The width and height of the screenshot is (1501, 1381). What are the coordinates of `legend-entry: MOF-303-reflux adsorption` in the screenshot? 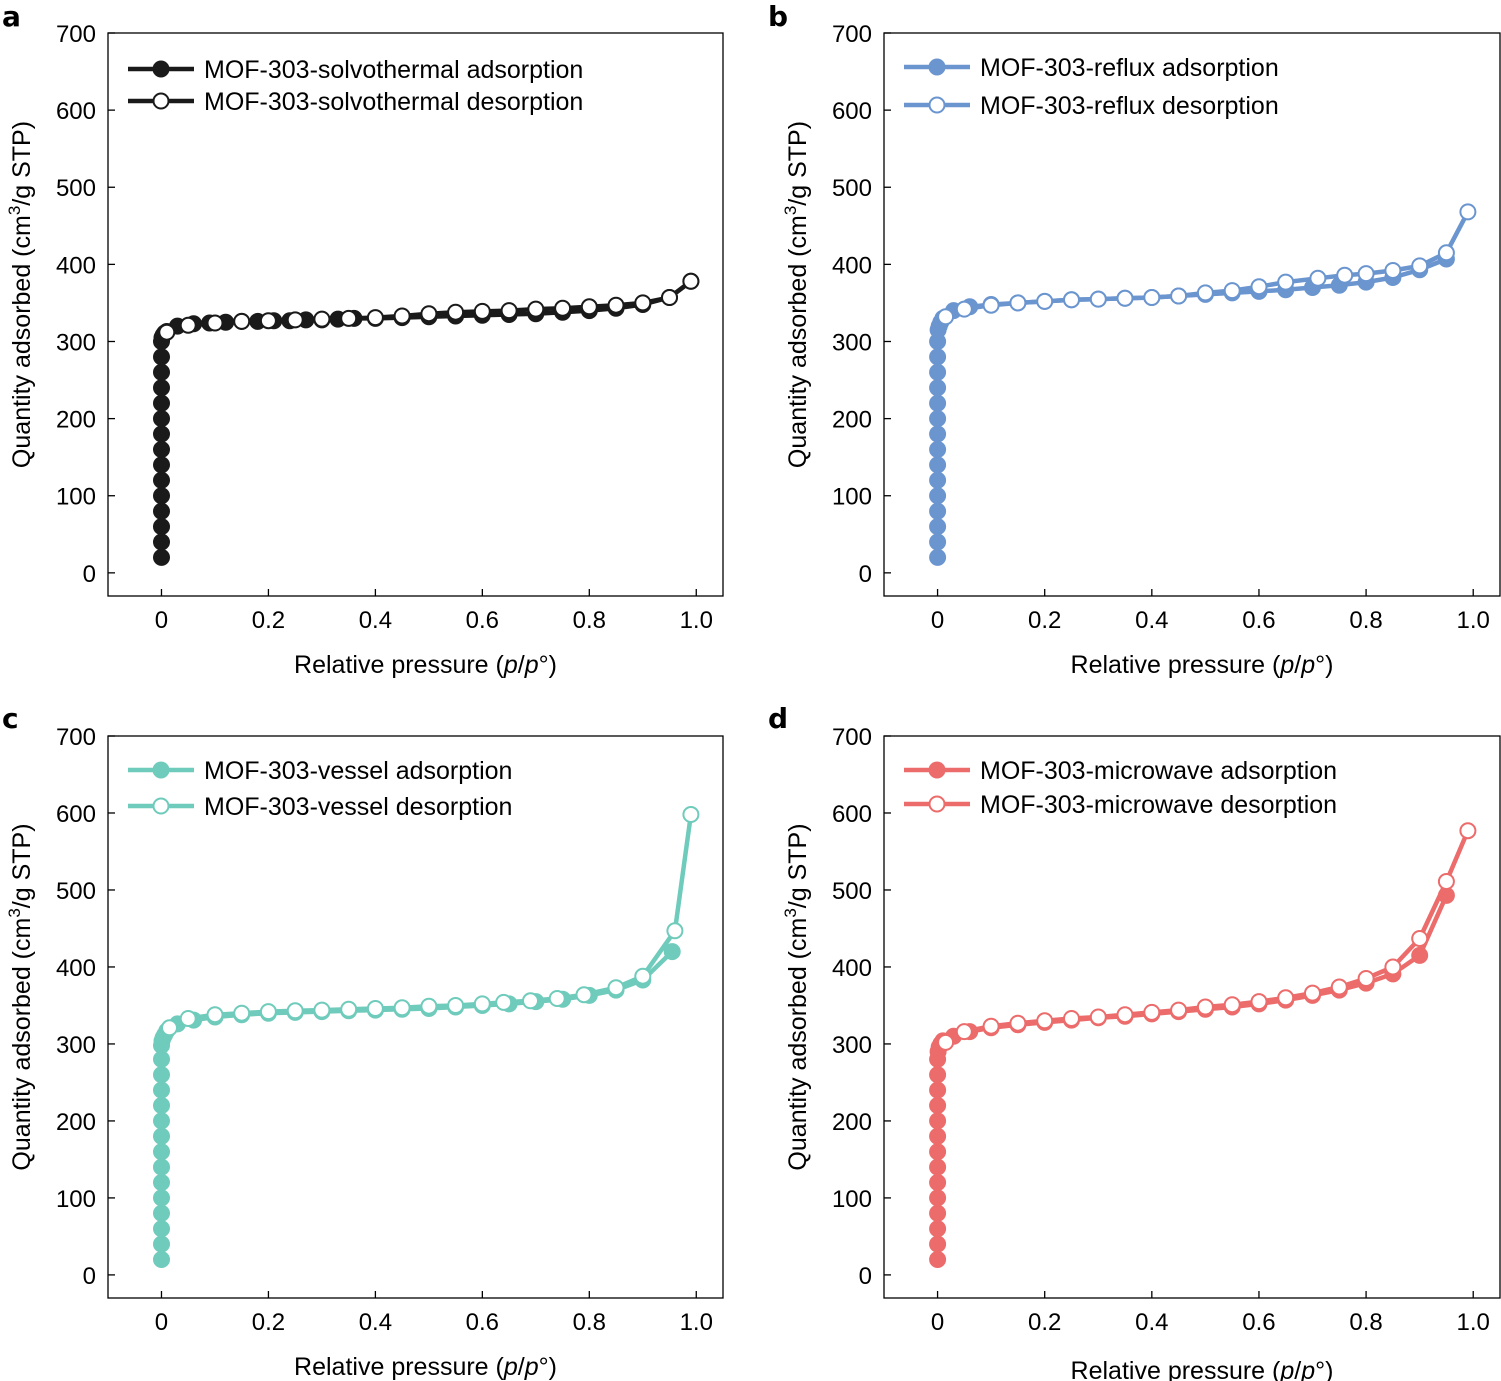 It's located at (1091, 68).